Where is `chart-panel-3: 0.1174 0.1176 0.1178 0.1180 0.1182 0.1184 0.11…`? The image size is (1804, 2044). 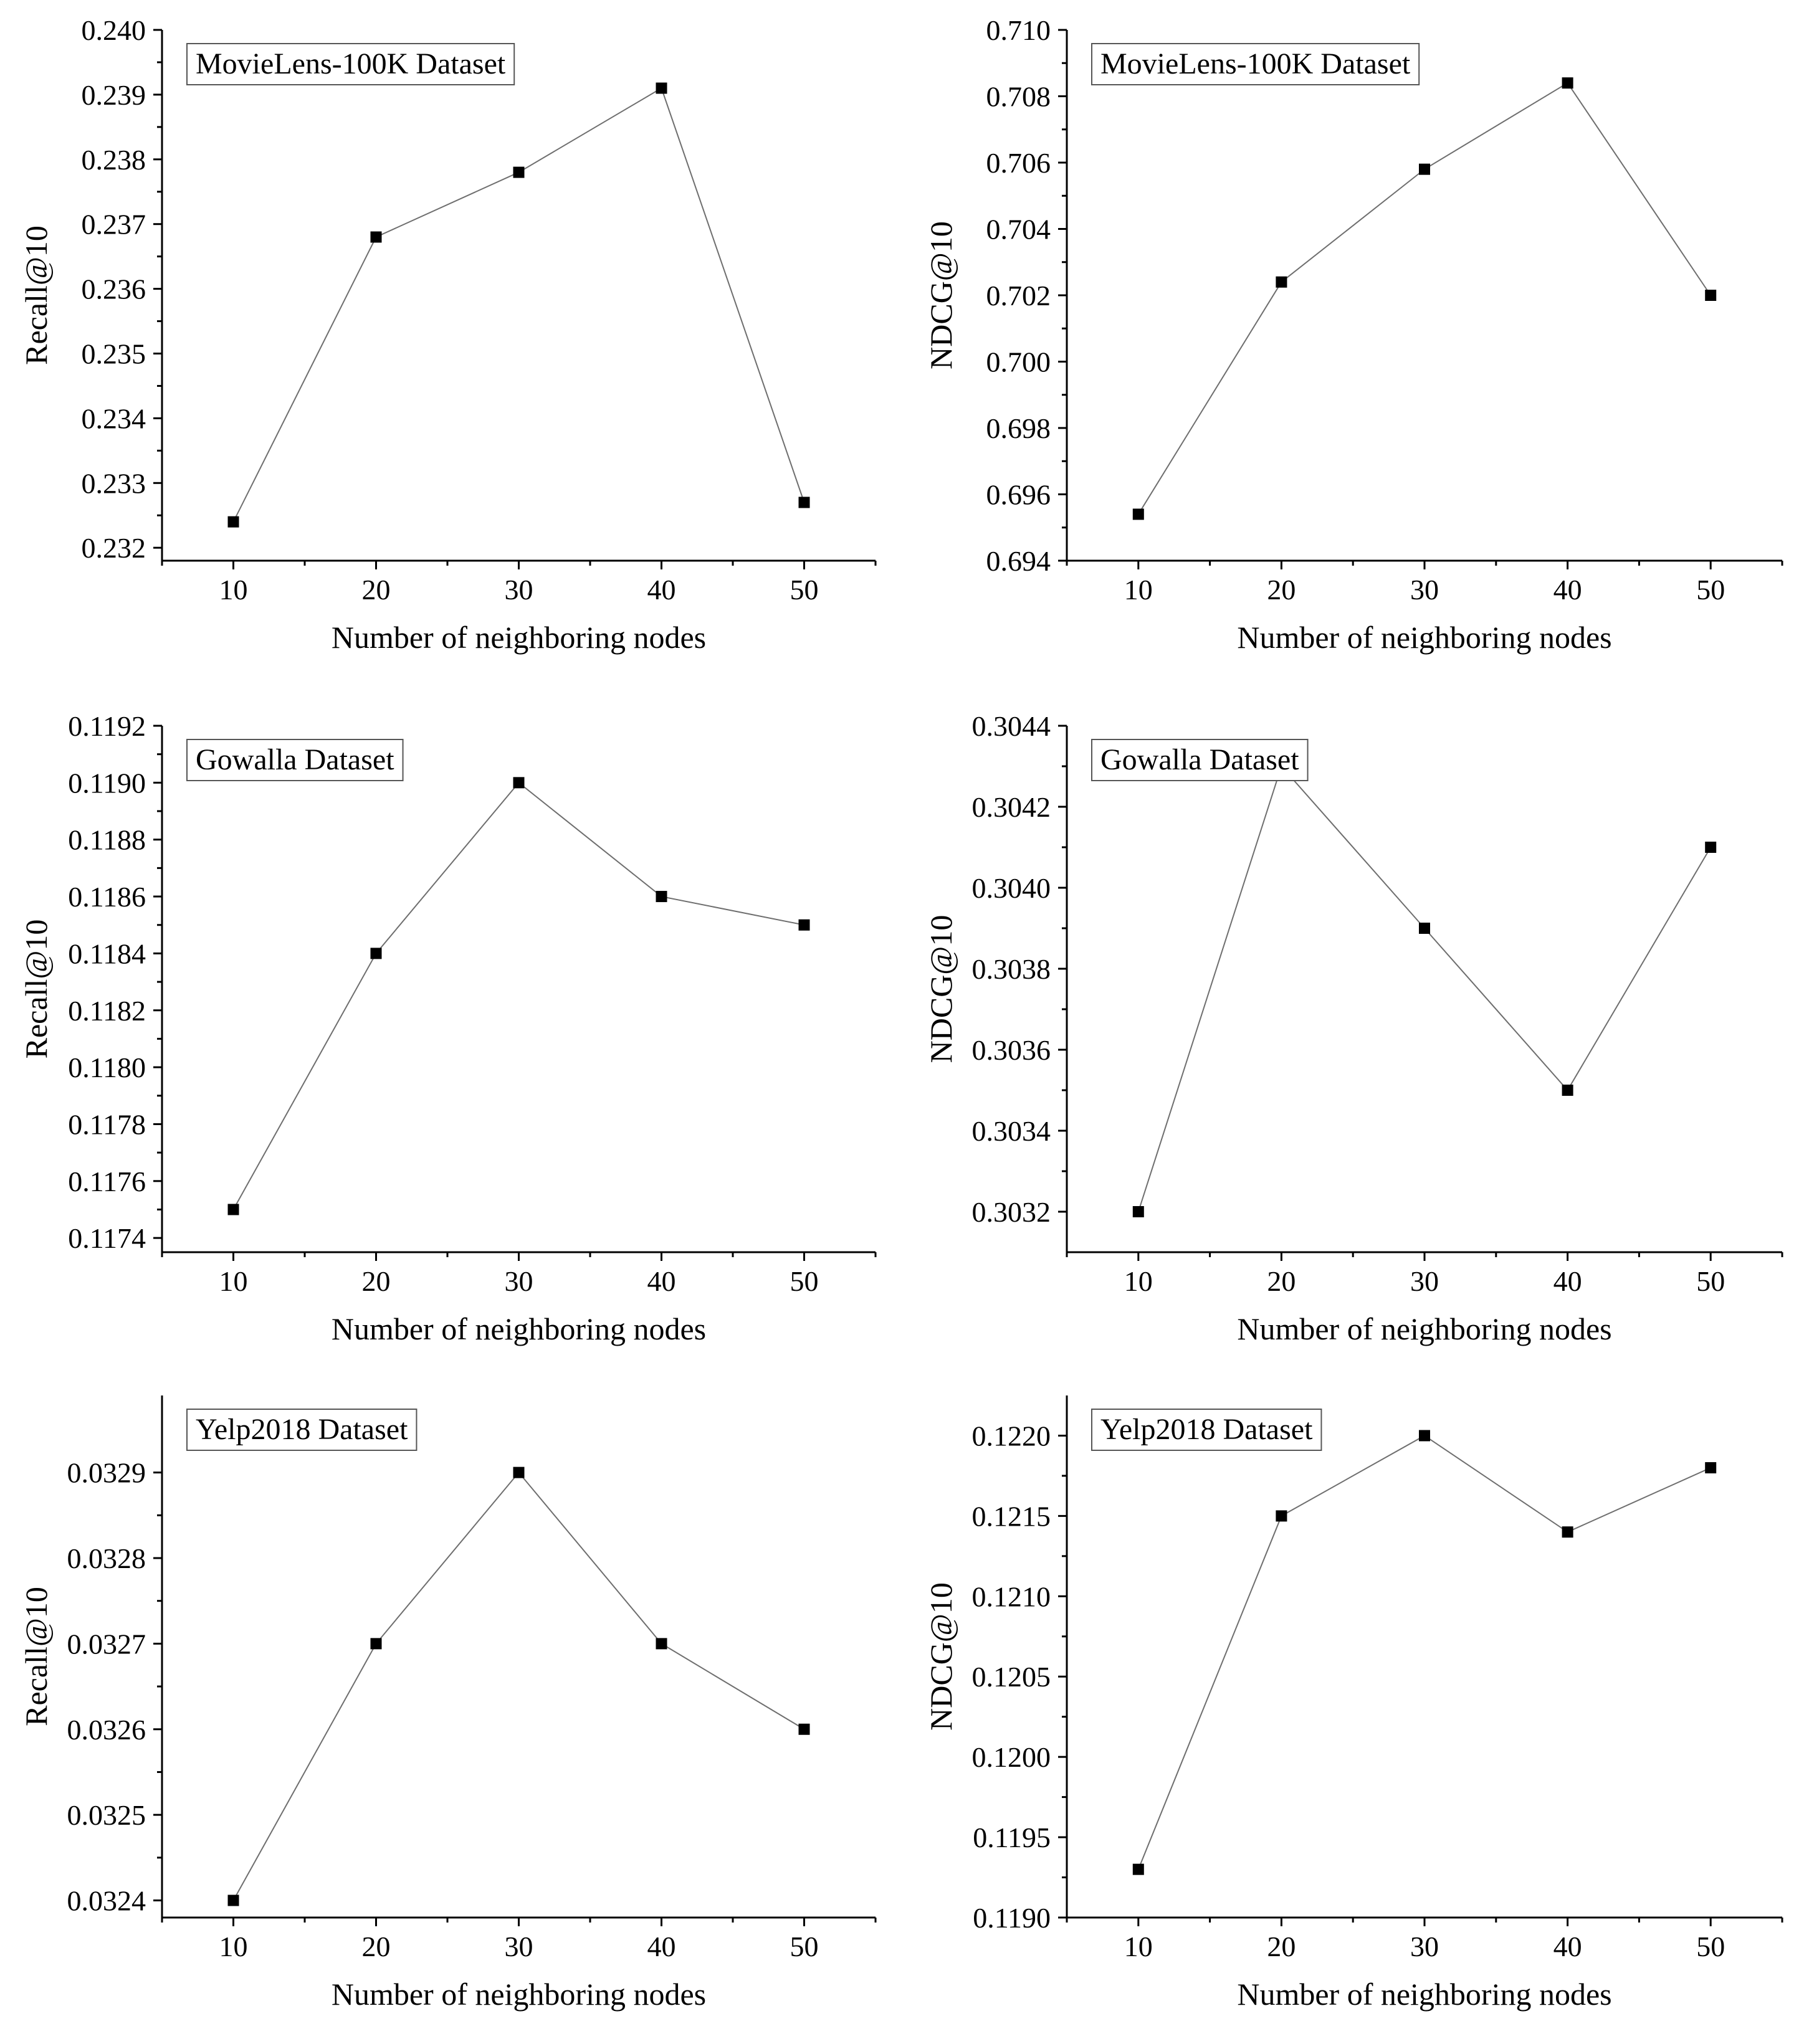 chart-panel-3: 0.1174 0.1176 0.1178 0.1180 0.1182 0.1184 0.11… is located at coordinates (448, 1028).